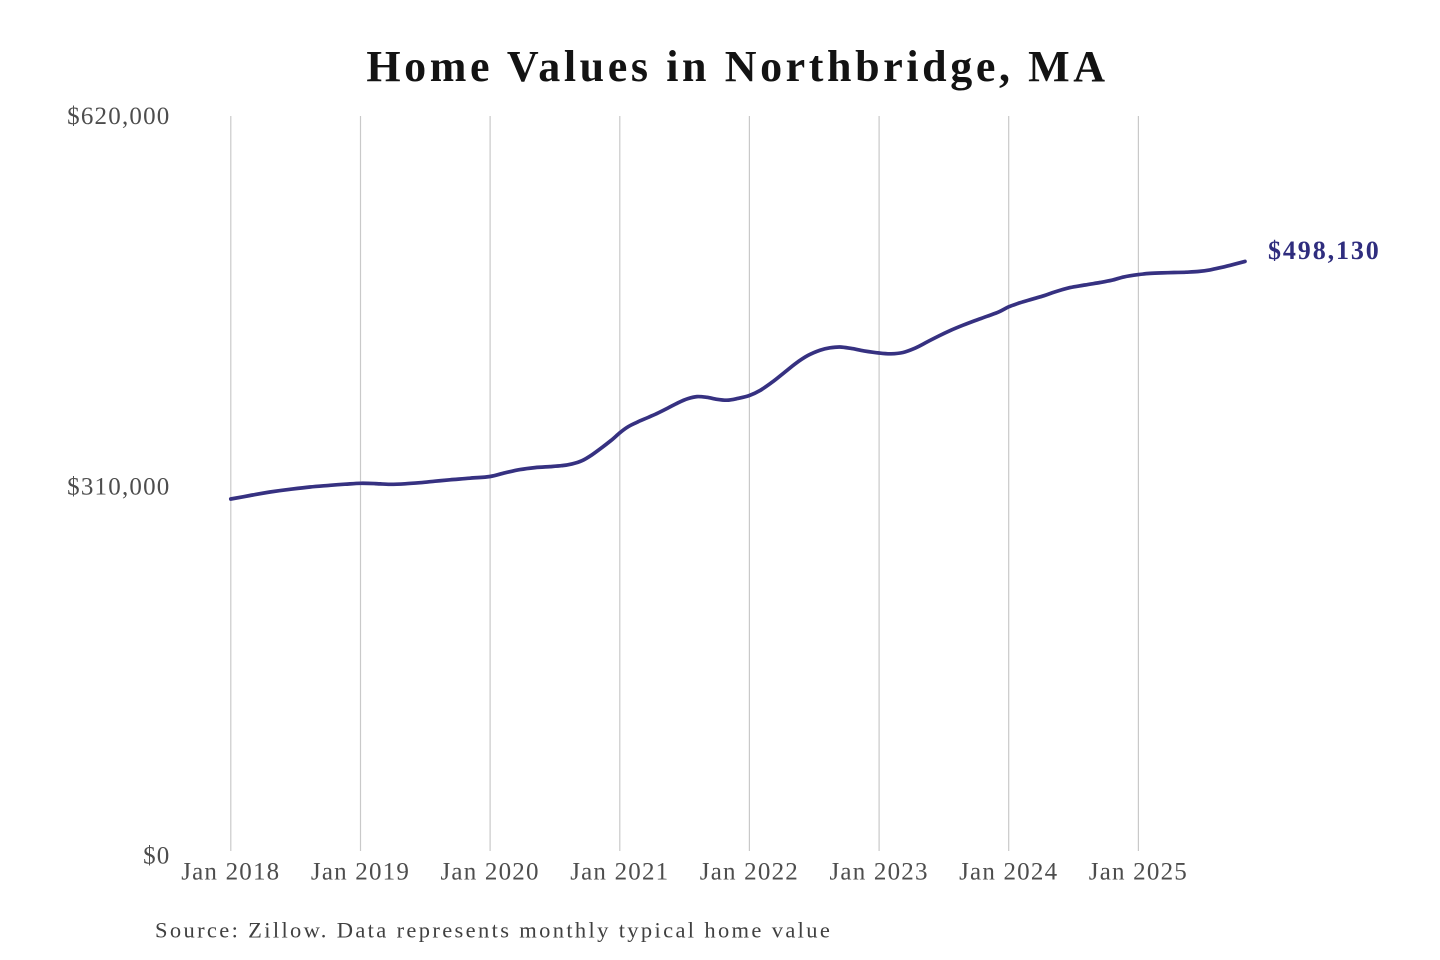 The height and width of the screenshot is (960, 1440). I want to click on svg-text: Jan 2019, so click(360, 872).